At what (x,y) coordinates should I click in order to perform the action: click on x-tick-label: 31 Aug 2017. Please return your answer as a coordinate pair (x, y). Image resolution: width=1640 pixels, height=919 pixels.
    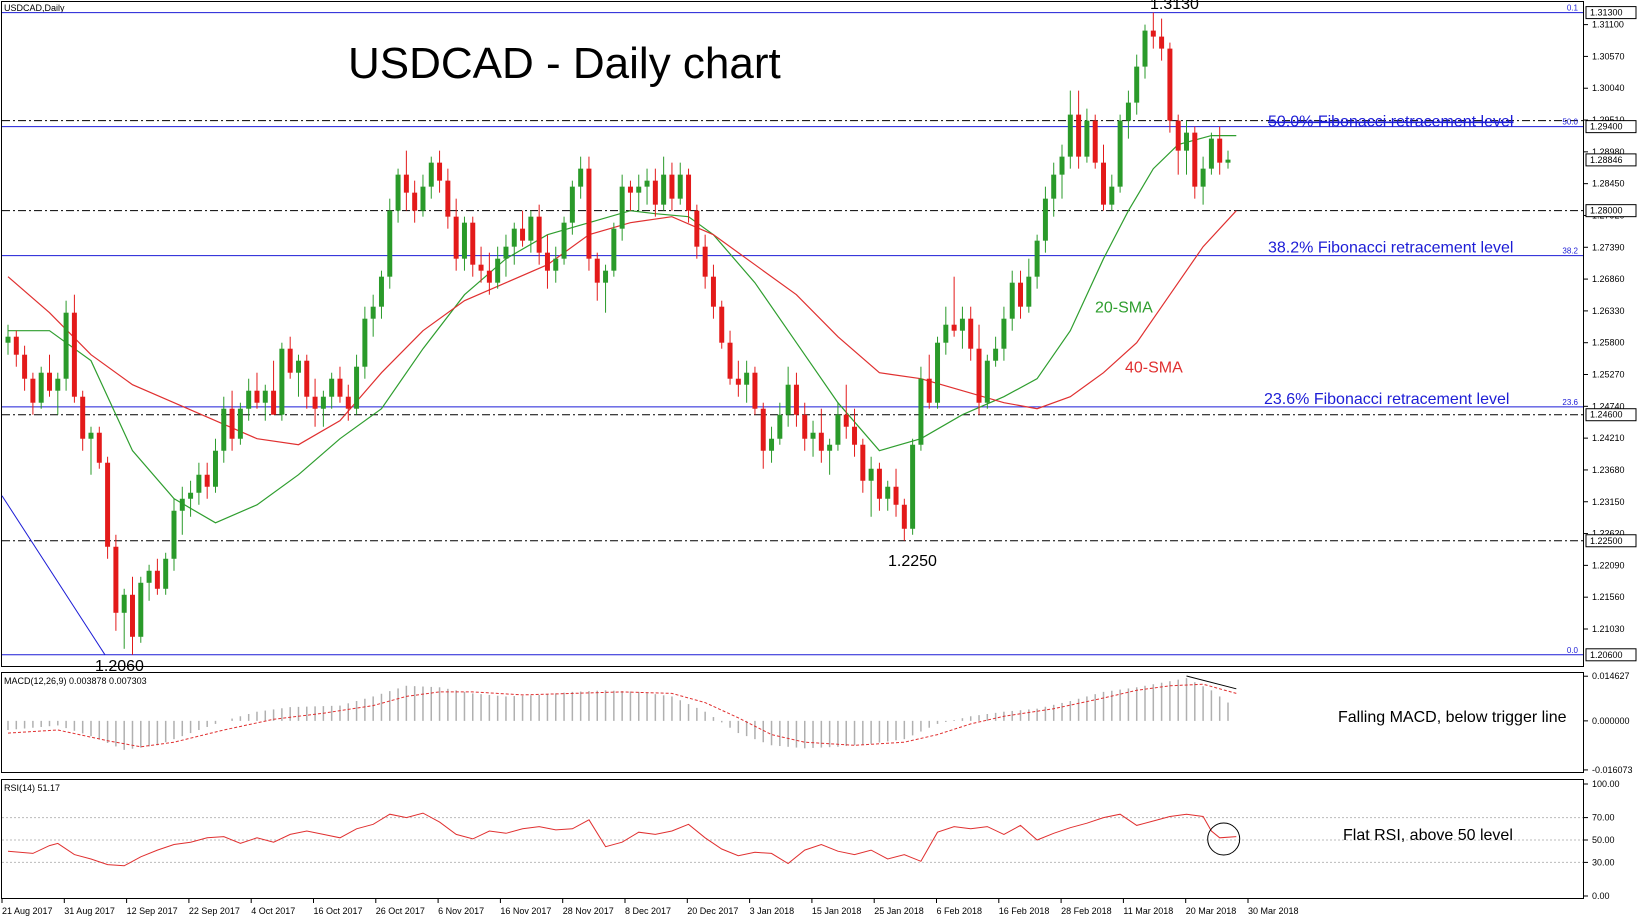
    Looking at the image, I should click on (89, 911).